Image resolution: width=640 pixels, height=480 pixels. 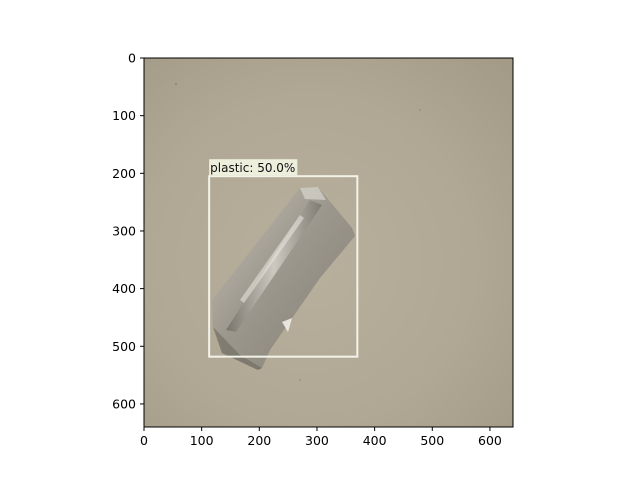 What do you see at coordinates (124, 230) in the screenshot?
I see `y-tick-label: 300` at bounding box center [124, 230].